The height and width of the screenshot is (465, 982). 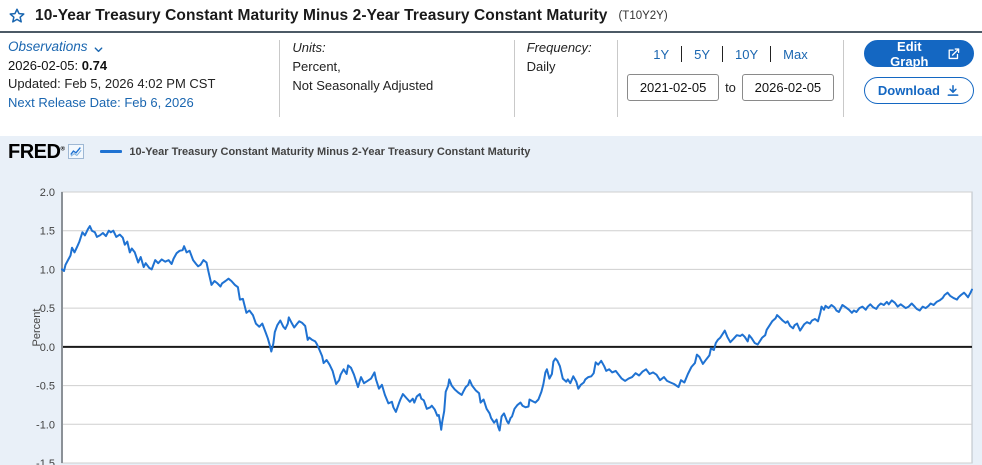 I want to click on fred-logo: FRED®, so click(x=36, y=151).